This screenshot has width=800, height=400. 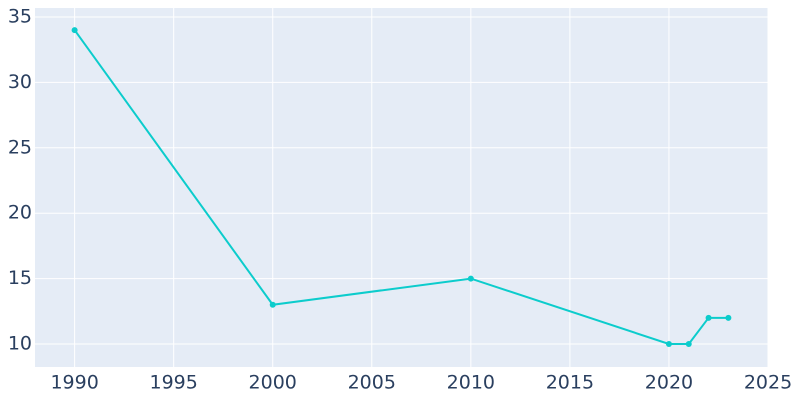 What do you see at coordinates (20, 213) in the screenshot?
I see `y-tick-label: 20` at bounding box center [20, 213].